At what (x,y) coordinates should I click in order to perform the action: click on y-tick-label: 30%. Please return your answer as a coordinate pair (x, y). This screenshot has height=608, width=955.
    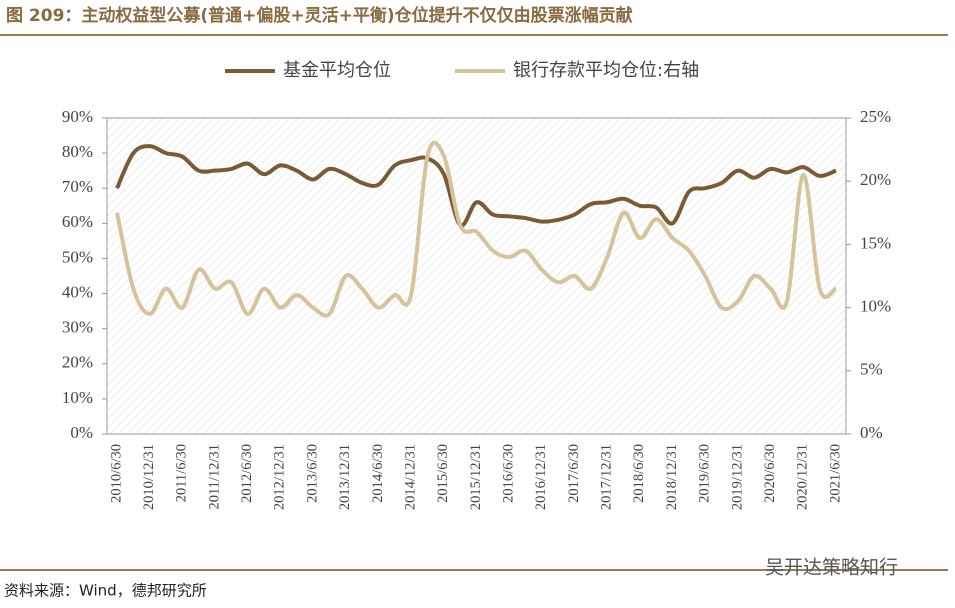
    Looking at the image, I should click on (77, 327).